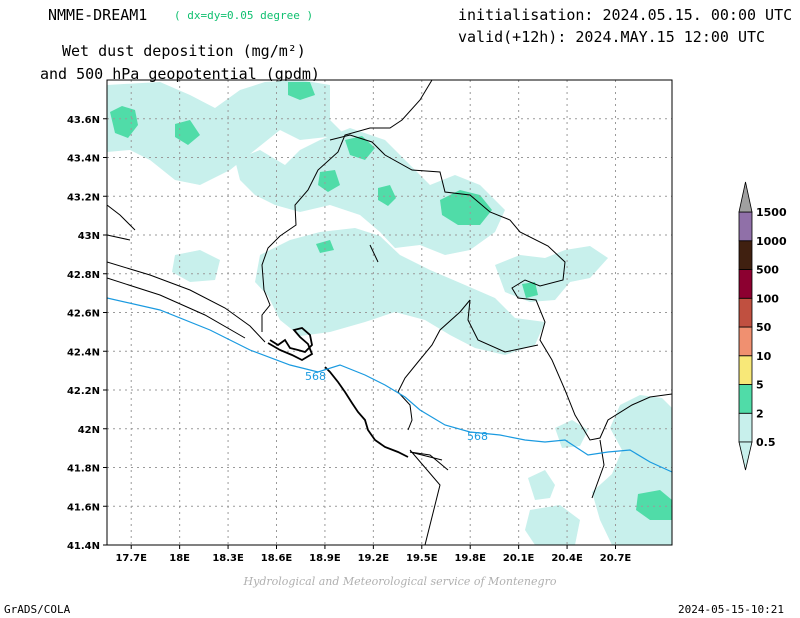  What do you see at coordinates (519, 558) in the screenshot?
I see `lon-tick-label: 20.1E` at bounding box center [519, 558].